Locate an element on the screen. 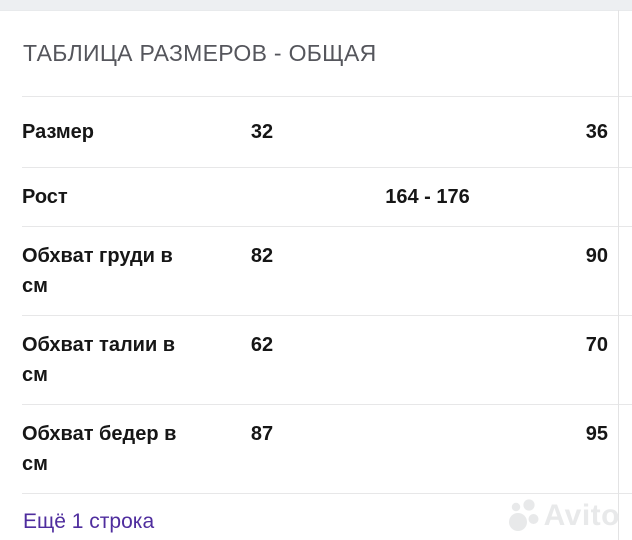  chest-value-col2: 82 is located at coordinates (262, 256).